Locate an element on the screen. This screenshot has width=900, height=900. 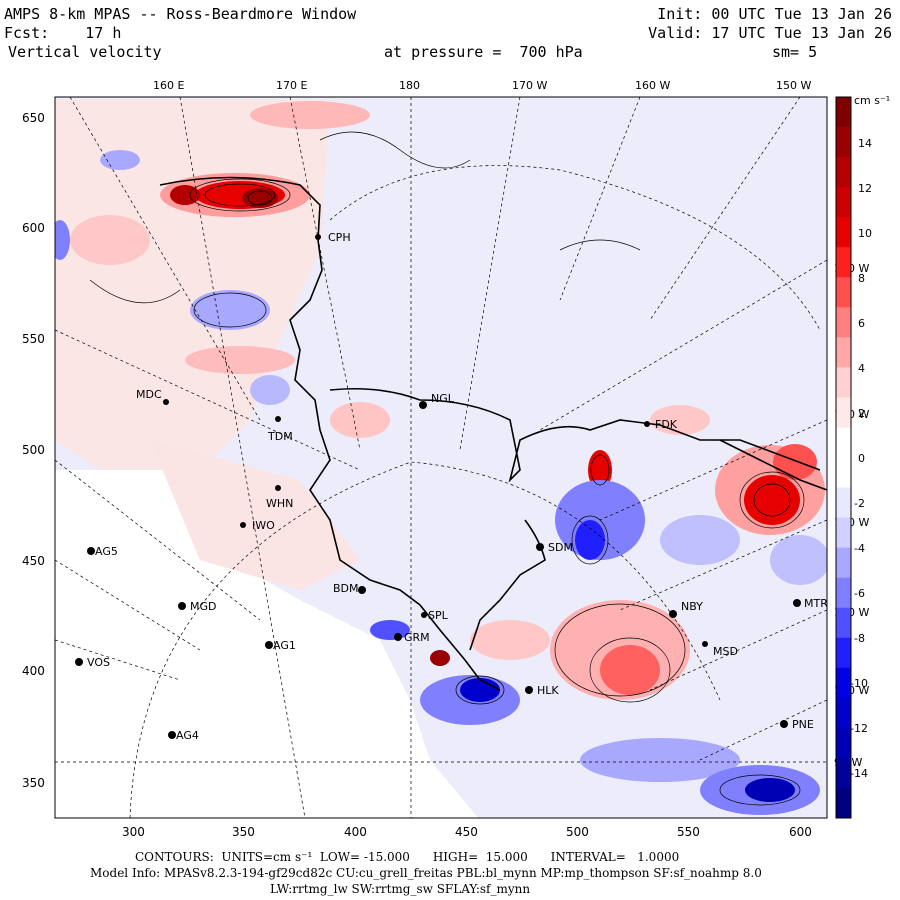
cbar-label-6: 6 is located at coordinates (861, 323).